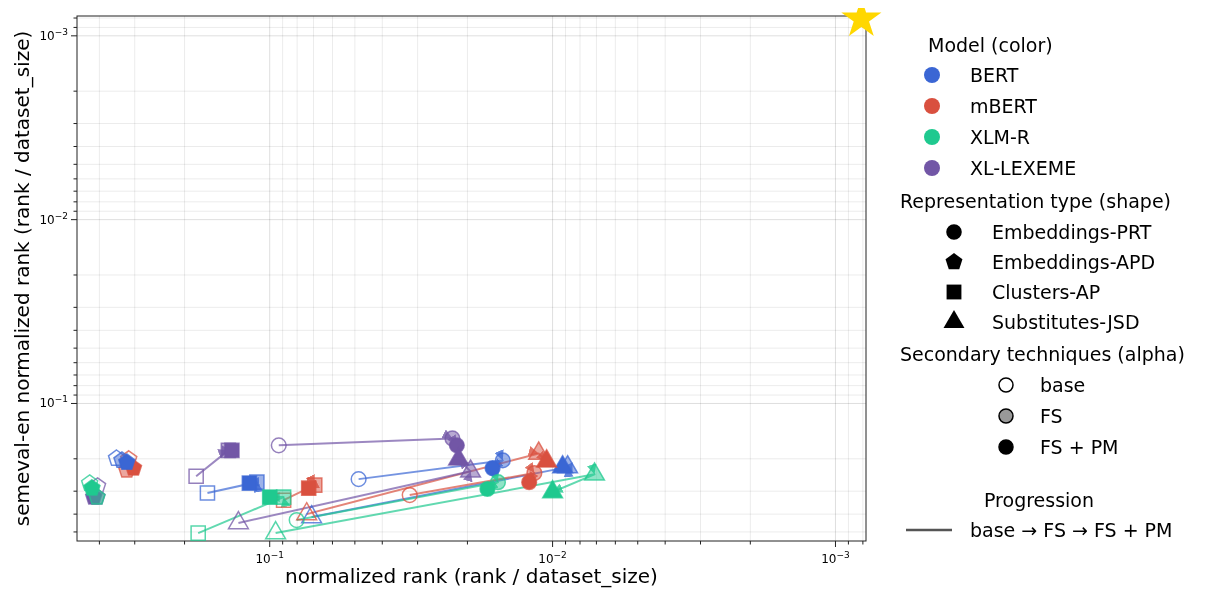 The height and width of the screenshot is (599, 1221). Describe the element at coordinates (22, 278) in the screenshot. I see `y-axis-title: semeval-en normalized rank (rank / dataset_size)` at that location.